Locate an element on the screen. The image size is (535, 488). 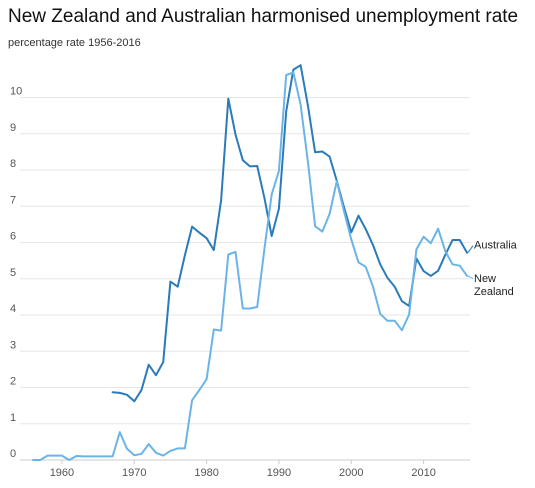
x-axis-ticks: 1960 1970 1980 1990 2000 2010 is located at coordinates (243, 469).